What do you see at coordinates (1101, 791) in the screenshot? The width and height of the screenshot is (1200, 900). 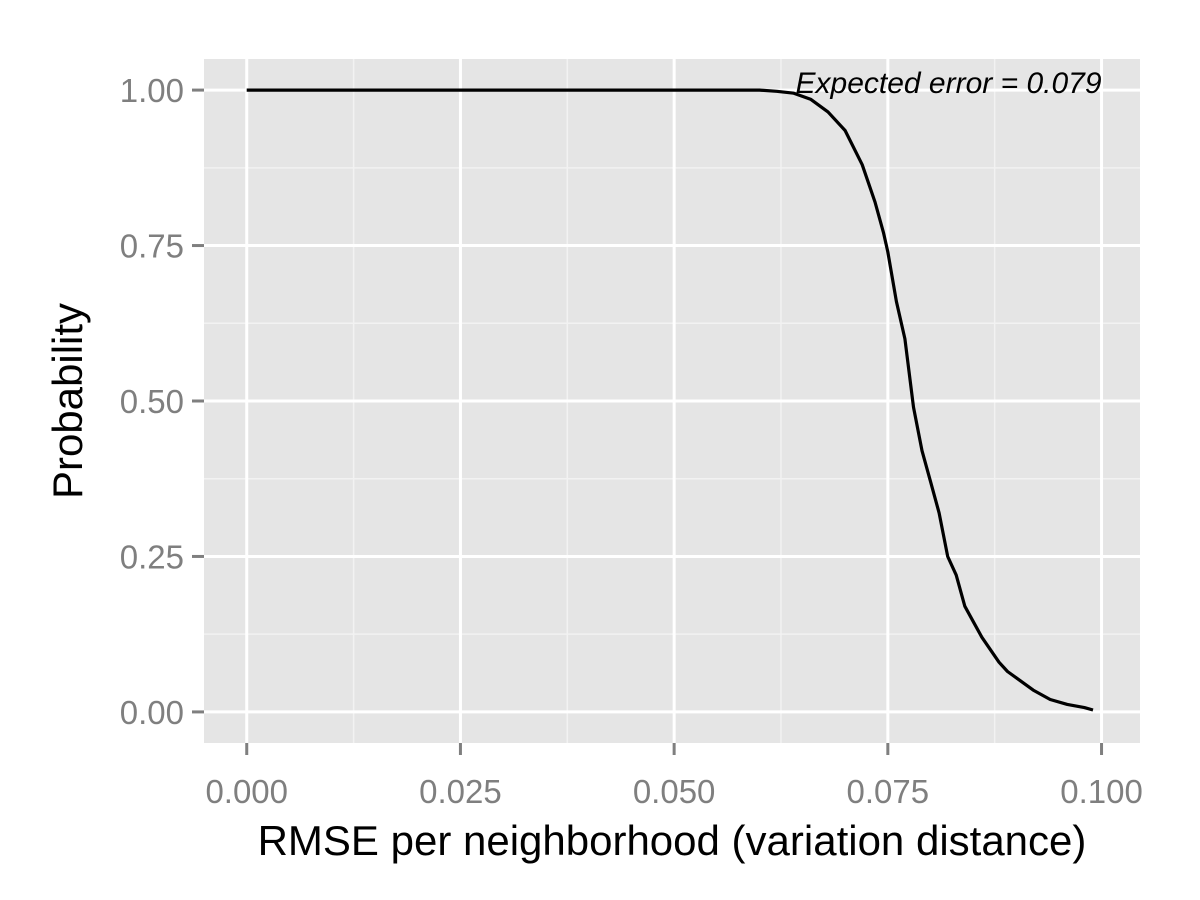 I see `x-tick-label: 0.100` at bounding box center [1101, 791].